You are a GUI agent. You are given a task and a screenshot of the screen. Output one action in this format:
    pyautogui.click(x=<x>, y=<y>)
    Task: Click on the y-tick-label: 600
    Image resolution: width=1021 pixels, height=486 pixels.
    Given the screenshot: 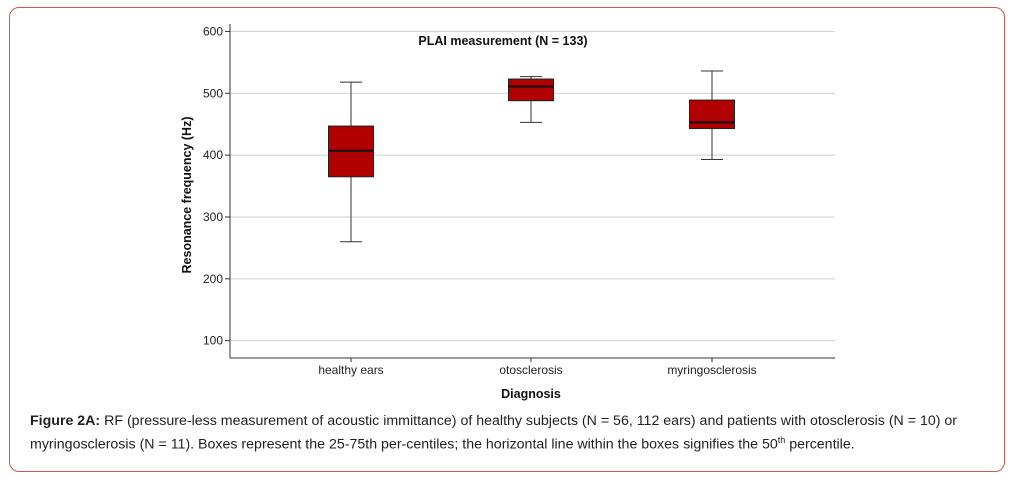 What is the action you would take?
    pyautogui.click(x=213, y=31)
    